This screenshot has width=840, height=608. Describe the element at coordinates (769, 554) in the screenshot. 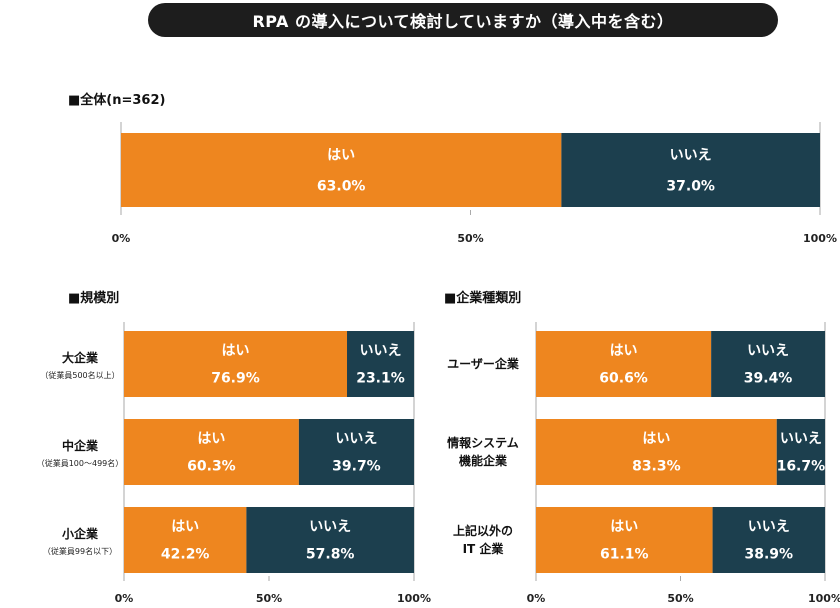

I see `bar-value-label: 38.9%` at that location.